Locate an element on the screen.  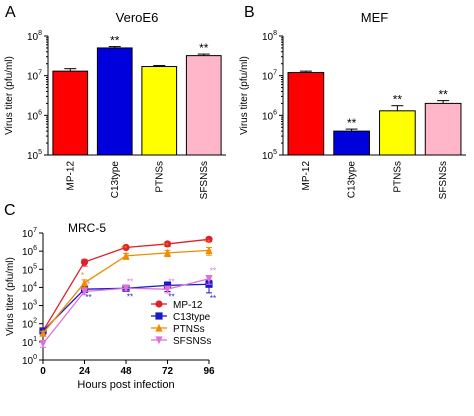
series-SFSNSs: * ** **** is located at coordinates (127, 307).